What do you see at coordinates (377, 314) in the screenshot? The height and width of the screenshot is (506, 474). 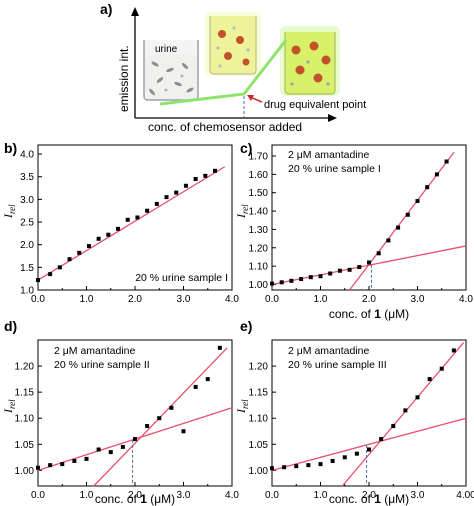 I see `x-axis-label-part: 1` at bounding box center [377, 314].